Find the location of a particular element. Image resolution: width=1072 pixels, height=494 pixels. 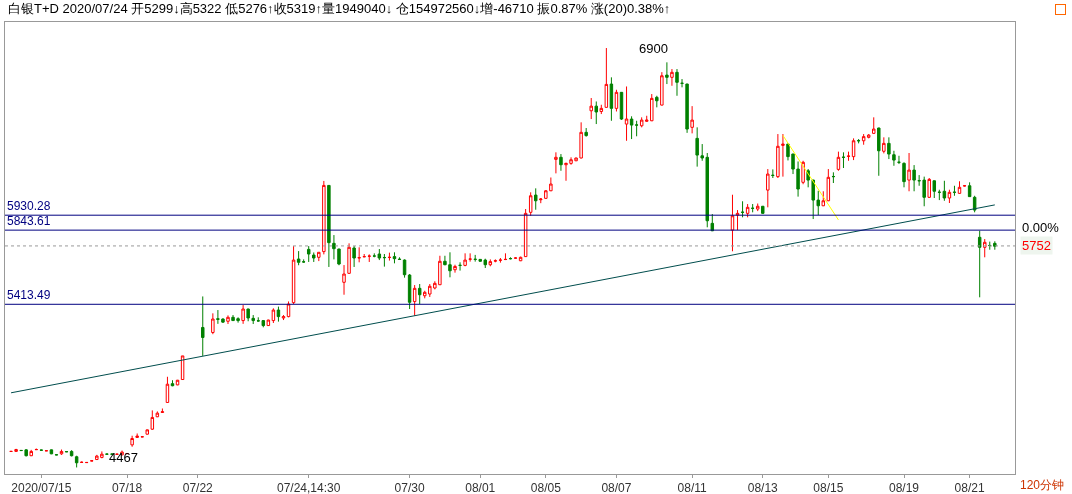

text: 120分钟 is located at coordinates (1042, 485).